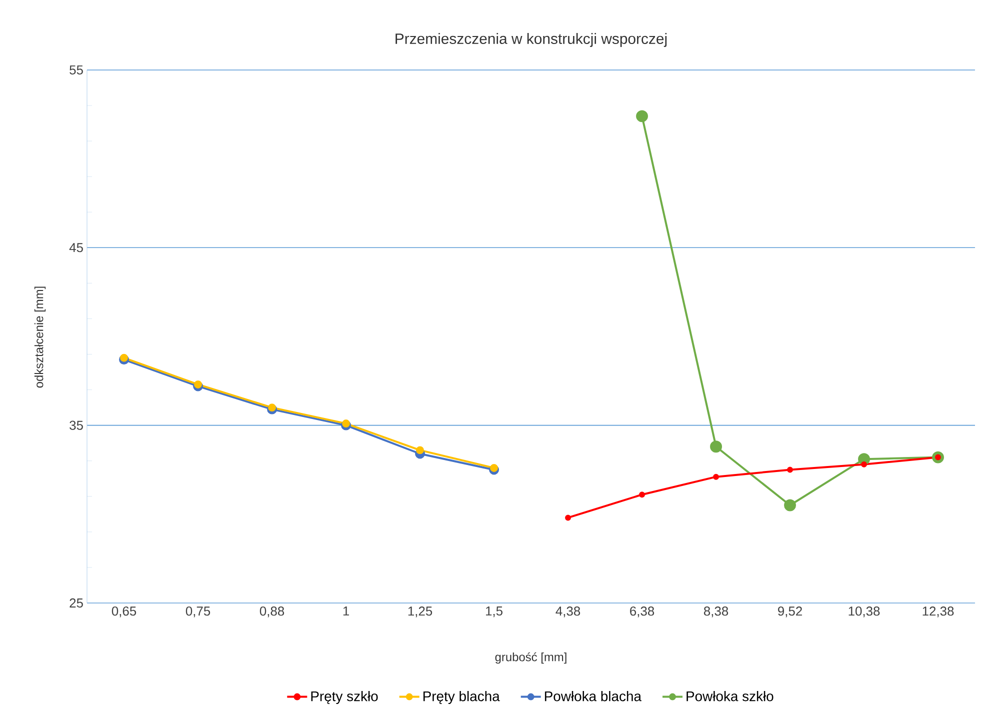 The image size is (986, 715). Describe the element at coordinates (461, 697) in the screenshot. I see `legend-label: Pręty blacha` at that location.